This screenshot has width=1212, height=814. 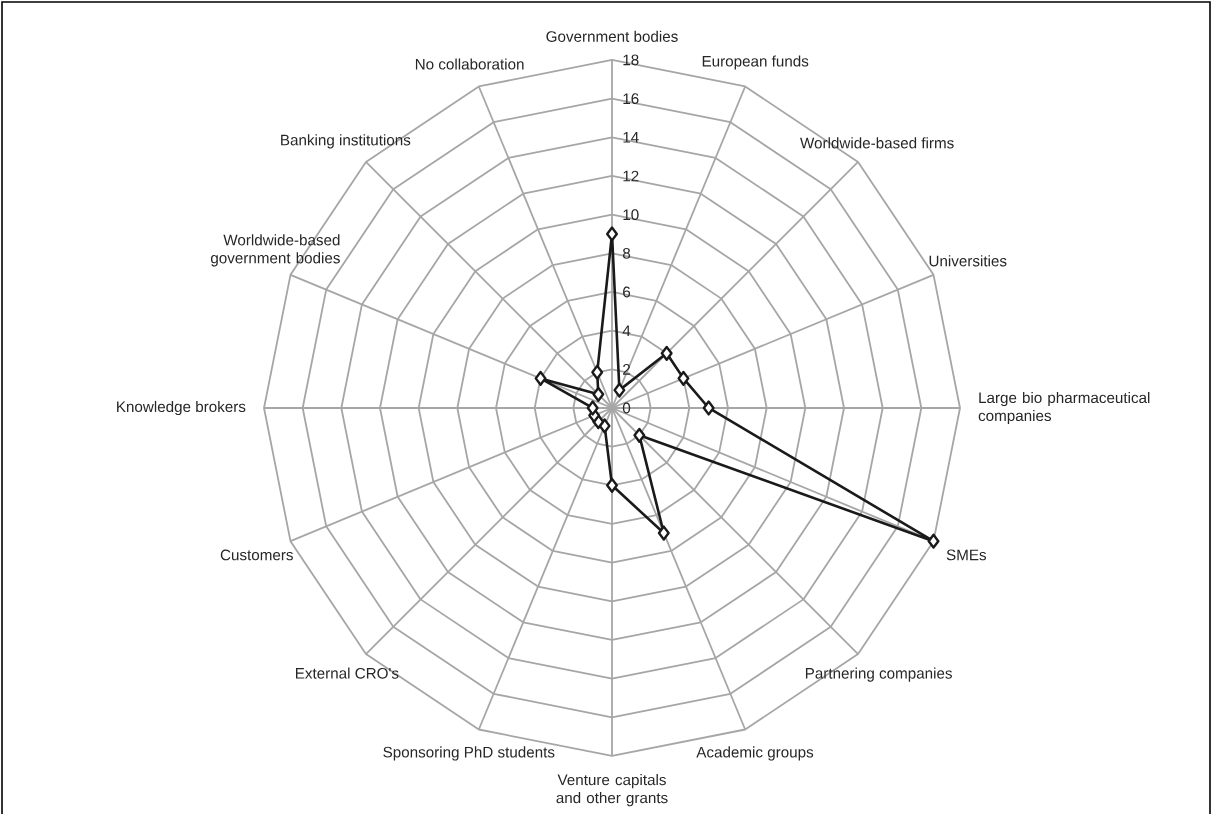 I want to click on spoke-label: Banking institutions, so click(x=346, y=141).